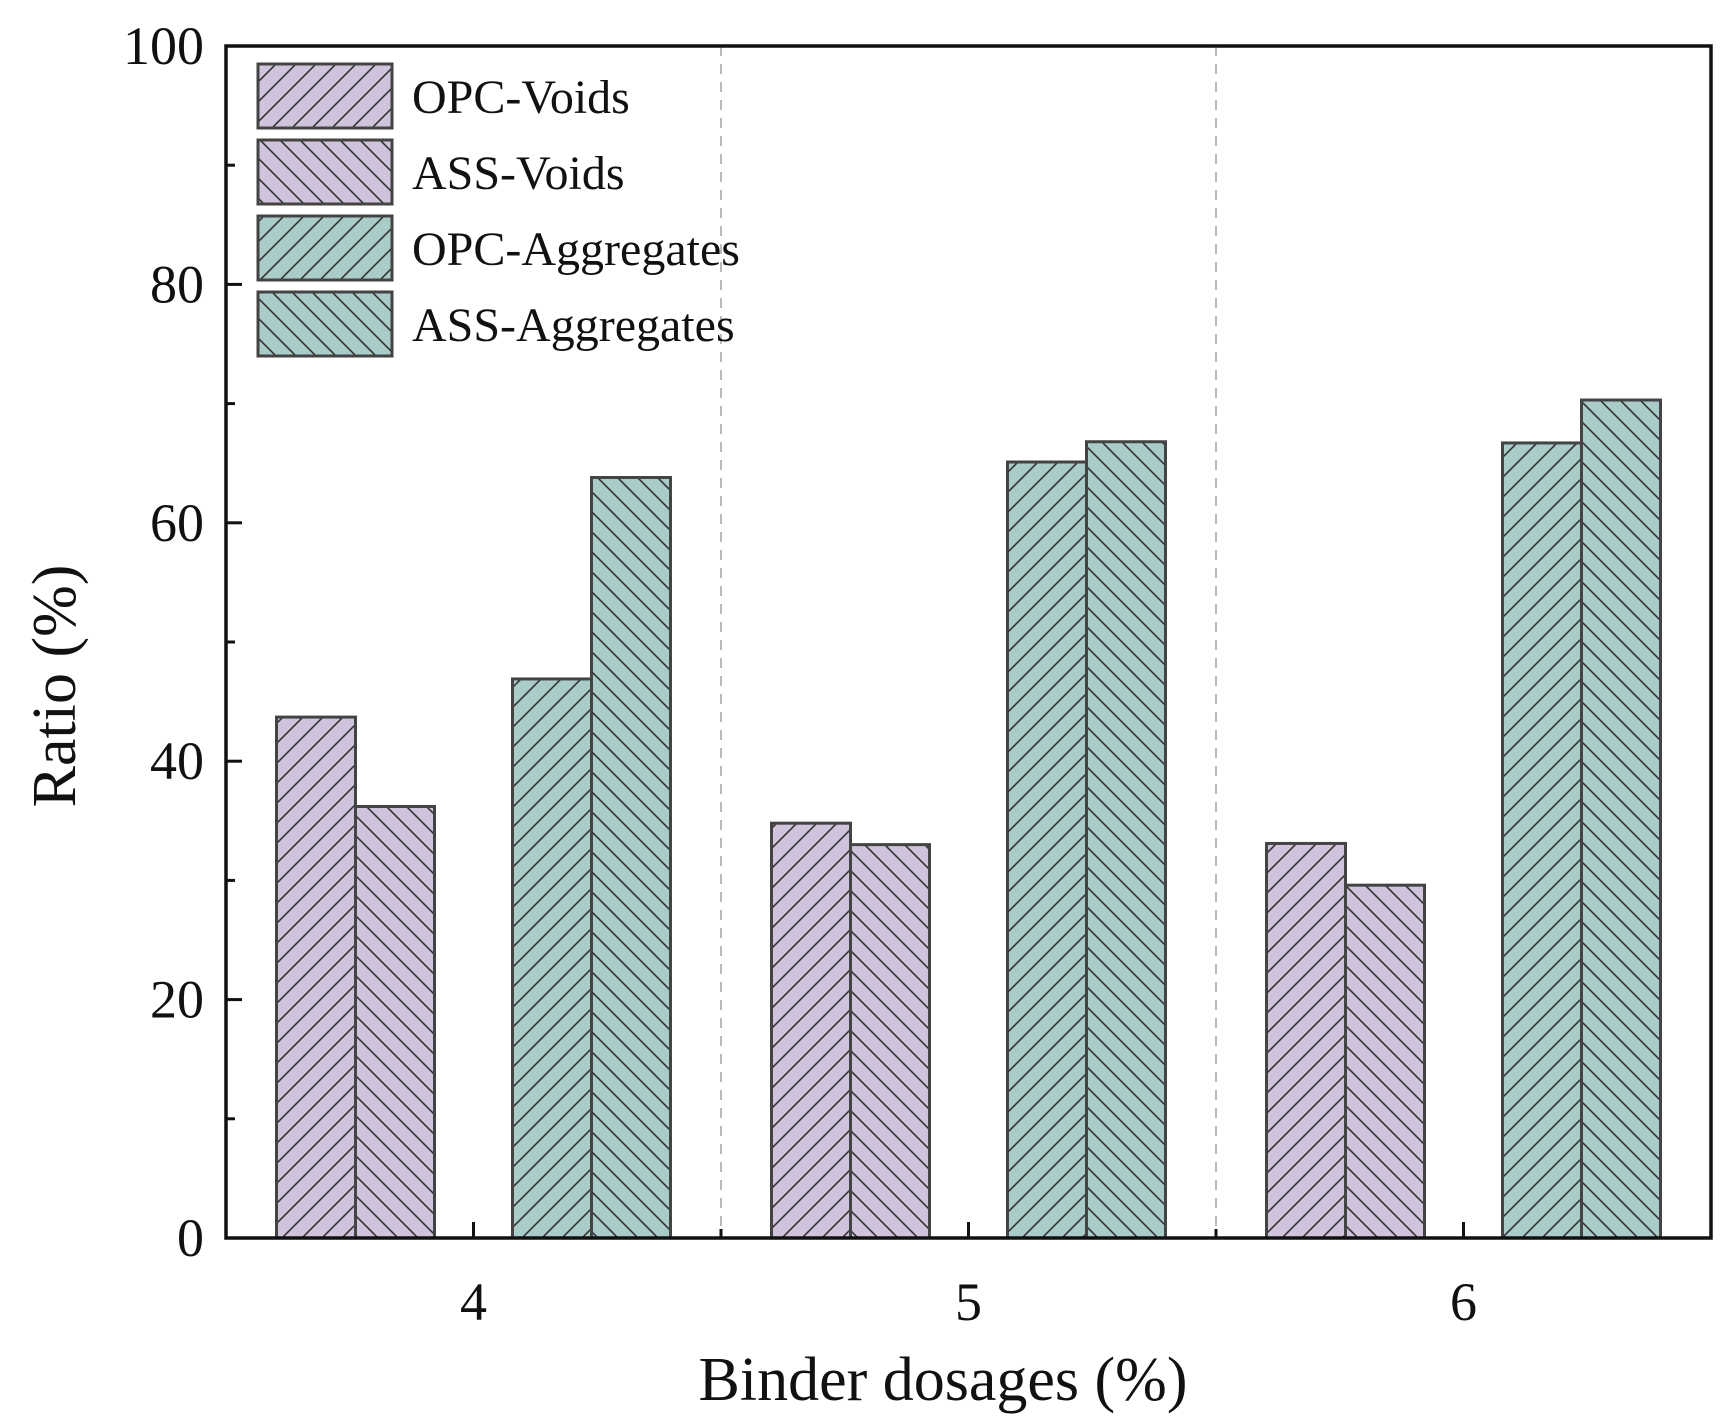 The image size is (1722, 1428). What do you see at coordinates (521, 97) in the screenshot?
I see `legend-label: OPC-Voids` at bounding box center [521, 97].